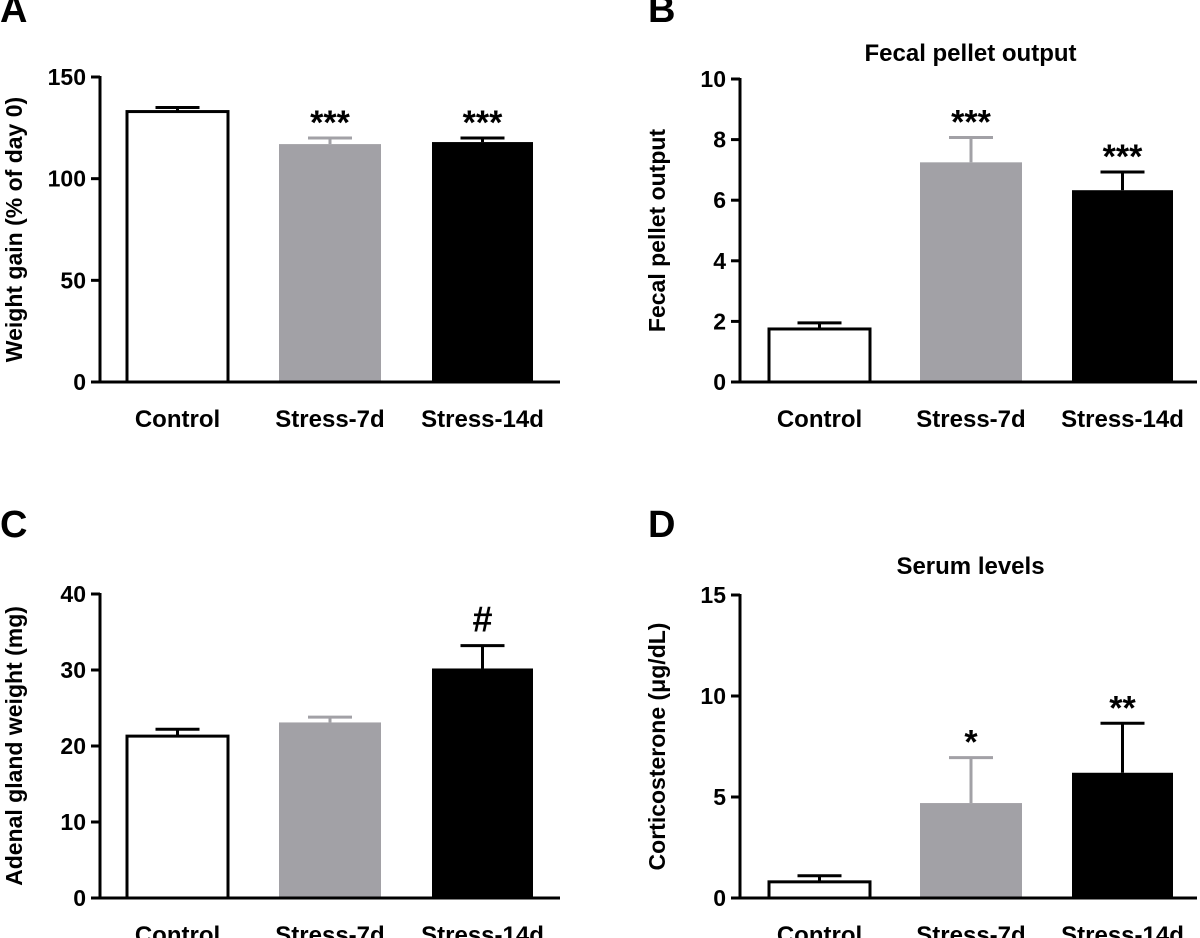 The height and width of the screenshot is (938, 1200). What do you see at coordinates (67, 77) in the screenshot?
I see `y-tick-label: 150` at bounding box center [67, 77].